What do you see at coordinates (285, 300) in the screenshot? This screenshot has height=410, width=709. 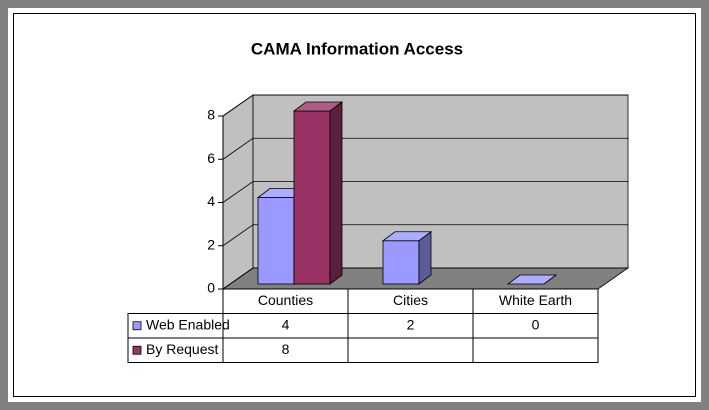 I see `x-tick-label: Counties` at bounding box center [285, 300].